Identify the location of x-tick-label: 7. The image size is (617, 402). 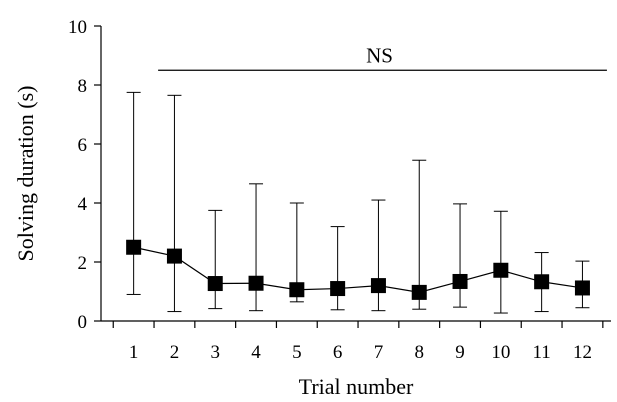
(379, 352).